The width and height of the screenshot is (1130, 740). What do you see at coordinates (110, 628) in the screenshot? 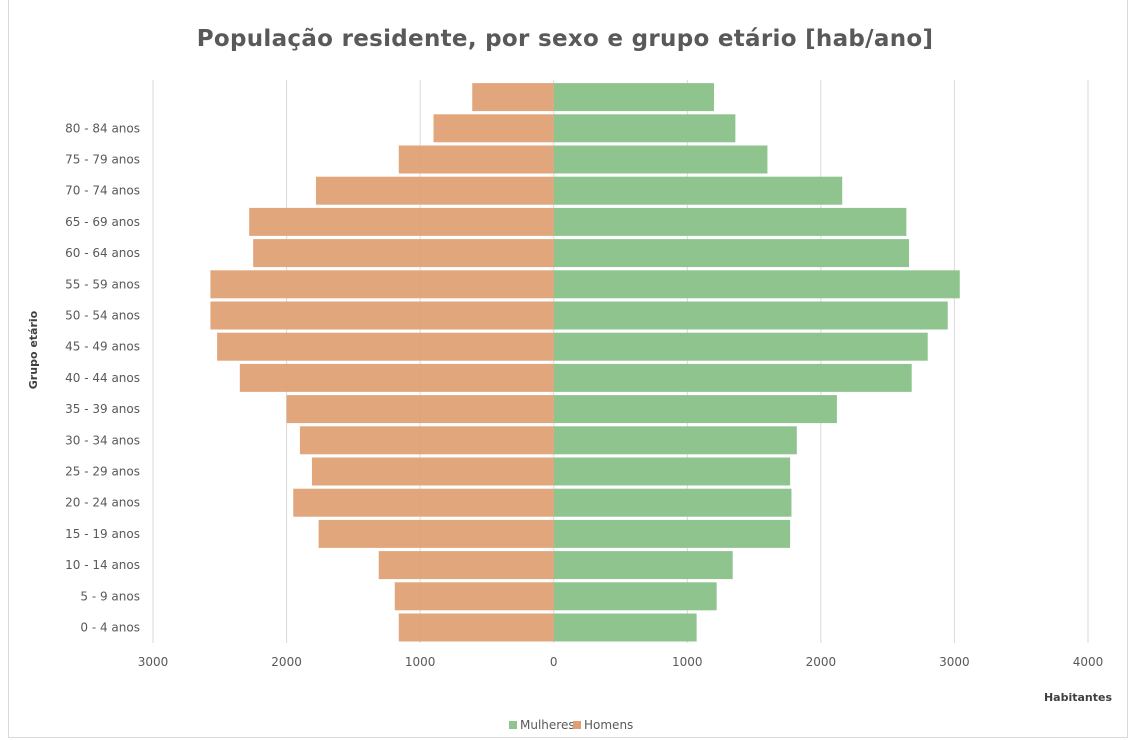
I see `y-tick-label: 0 - 4 anos` at bounding box center [110, 628].